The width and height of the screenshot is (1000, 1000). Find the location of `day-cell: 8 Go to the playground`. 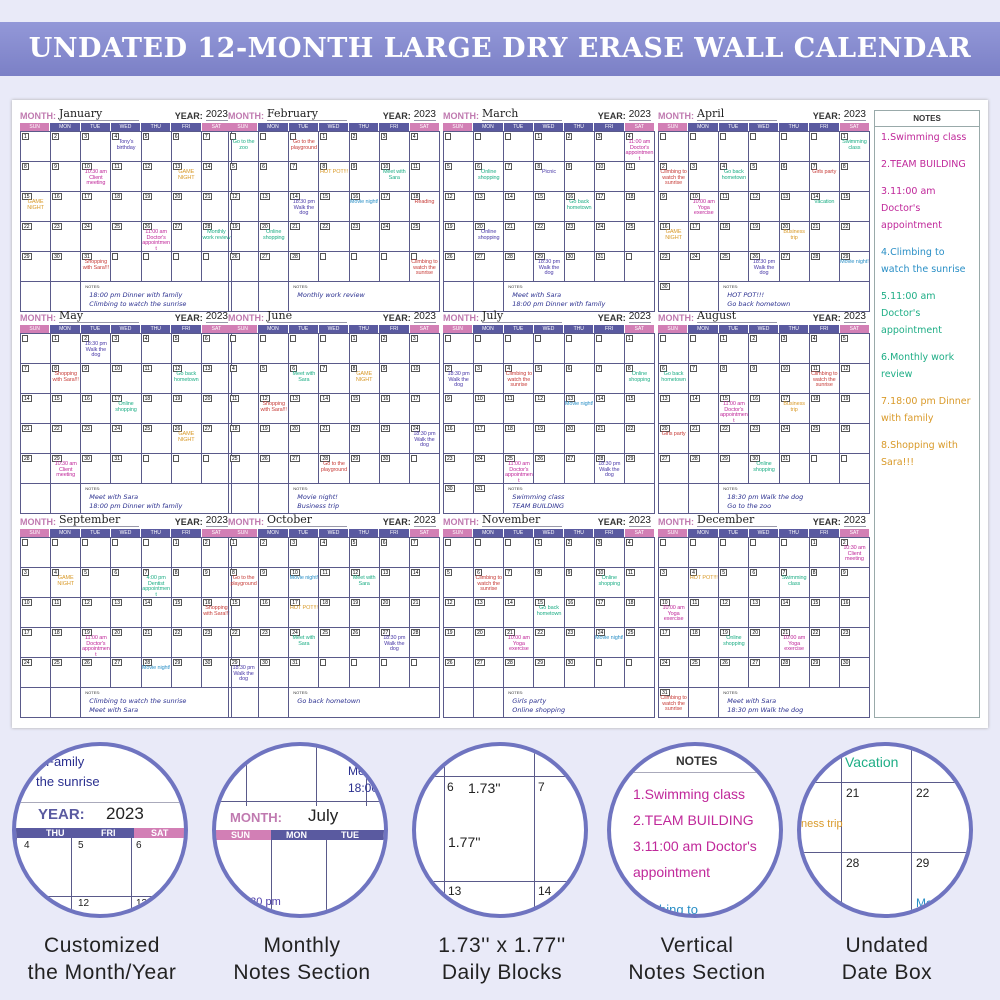

day-cell: 8 Go to the playground is located at coordinates (244, 583).